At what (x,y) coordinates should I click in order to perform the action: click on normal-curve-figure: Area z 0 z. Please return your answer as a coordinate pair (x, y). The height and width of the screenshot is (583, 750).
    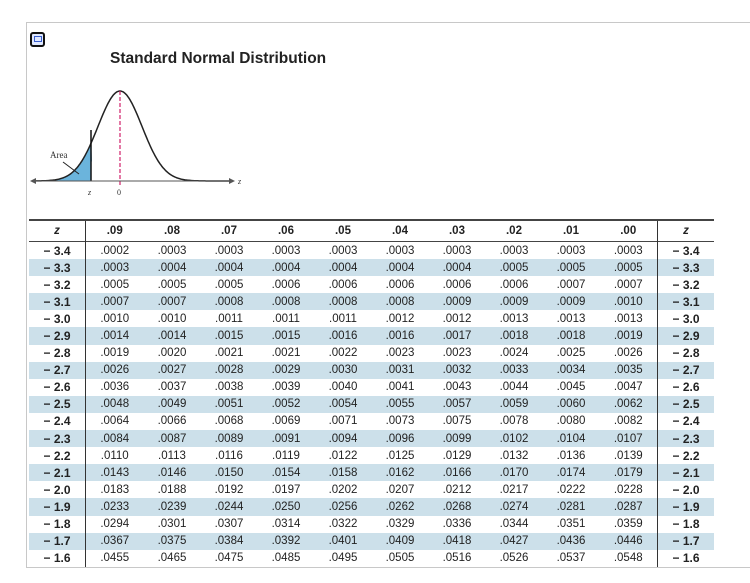
    Looking at the image, I should click on (136, 143).